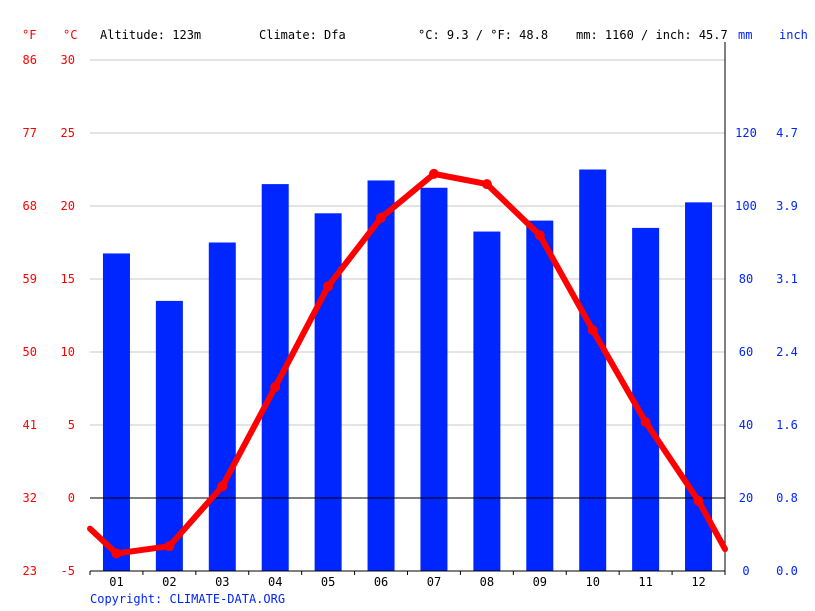 This screenshot has width=815, height=611. Describe the element at coordinates (787, 425) in the screenshot. I see `inch-tick-label: 1.6` at that location.